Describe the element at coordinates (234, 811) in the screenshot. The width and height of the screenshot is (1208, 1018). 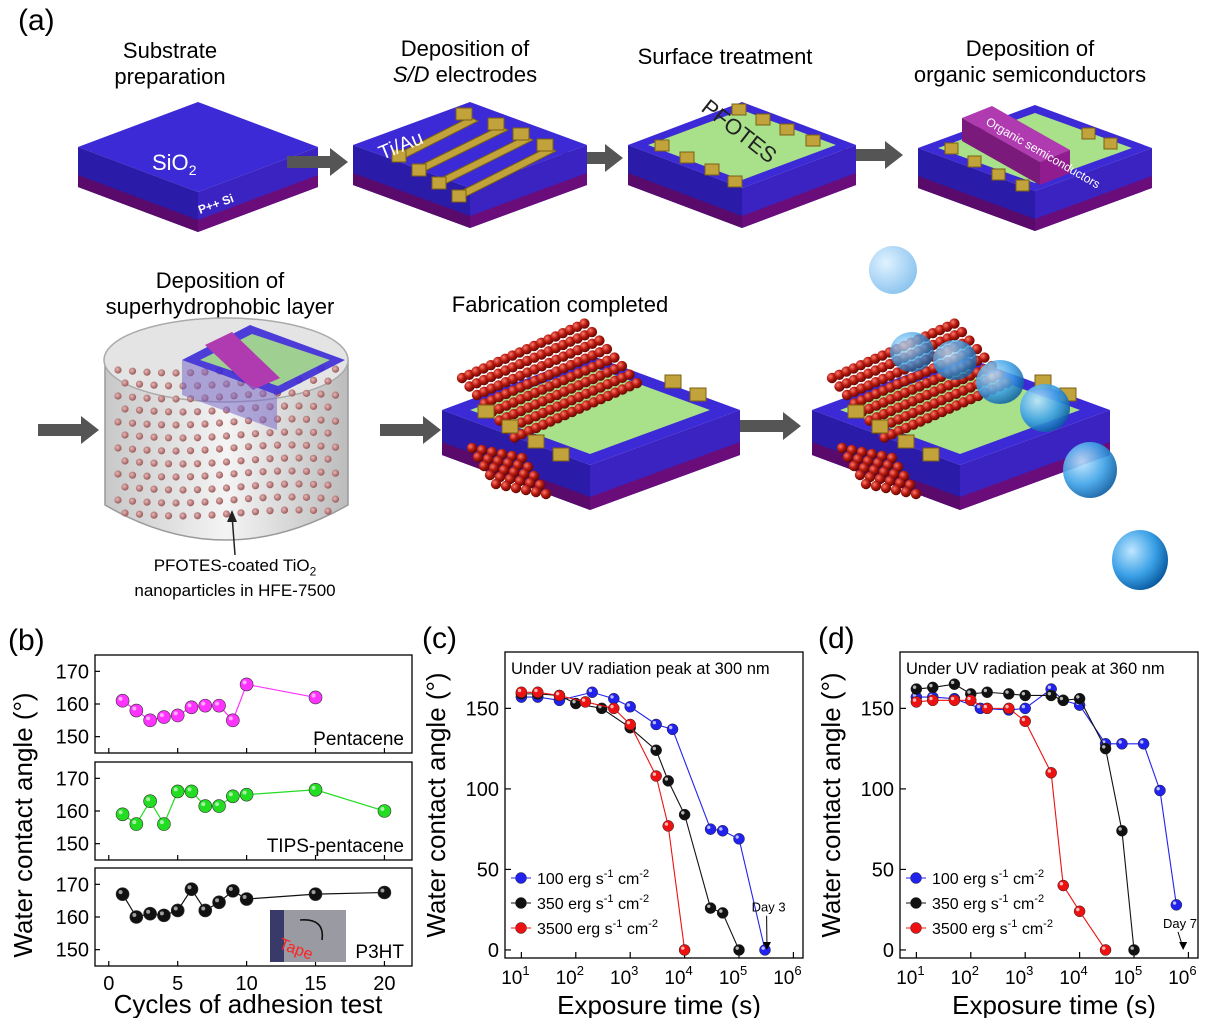
I see `subplot-tips-pentacene: 150 160 170 TIPS-pentacene` at that location.